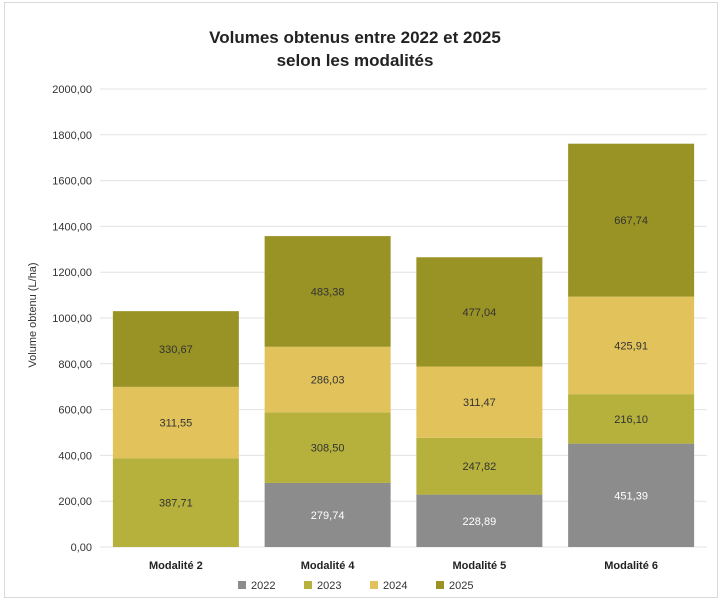  What do you see at coordinates (328, 566) in the screenshot?
I see `category-label: Modalité 4` at bounding box center [328, 566].